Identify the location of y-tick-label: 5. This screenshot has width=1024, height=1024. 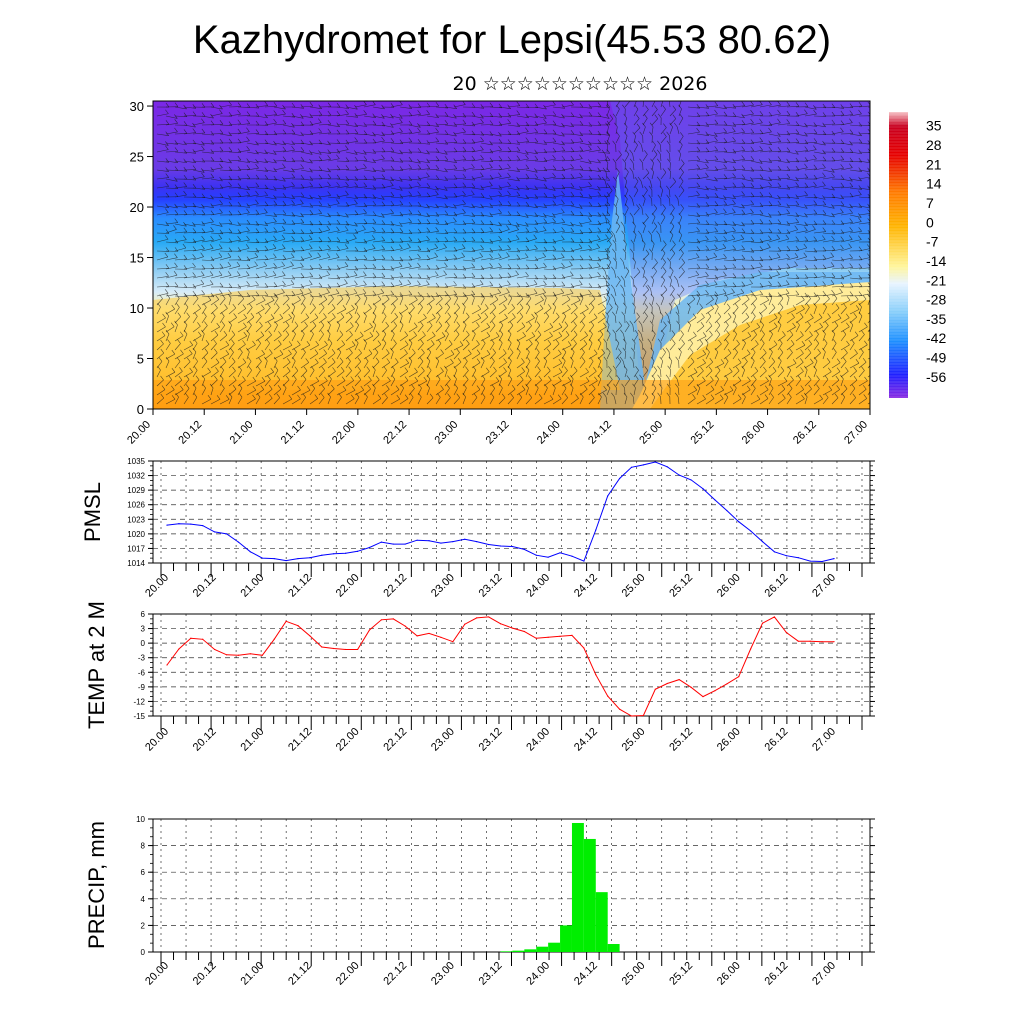
(140, 359).